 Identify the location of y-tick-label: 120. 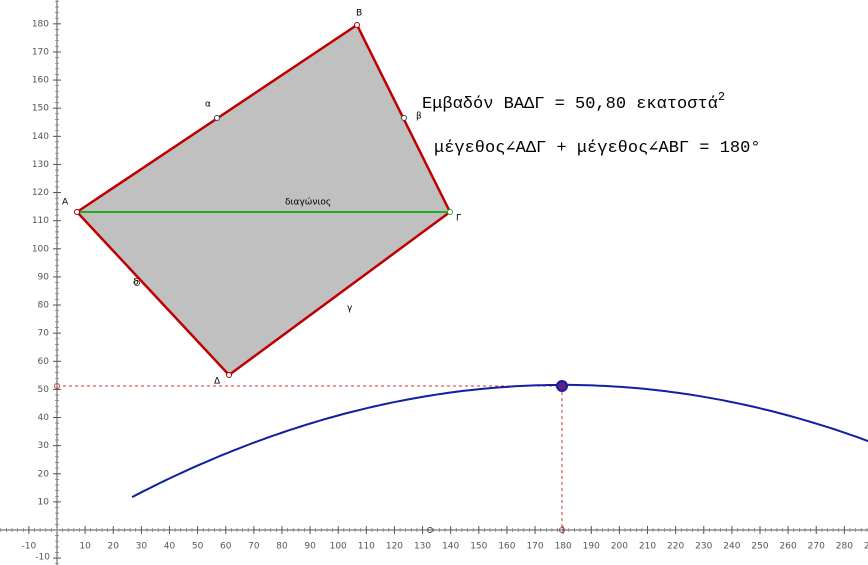
(40, 193).